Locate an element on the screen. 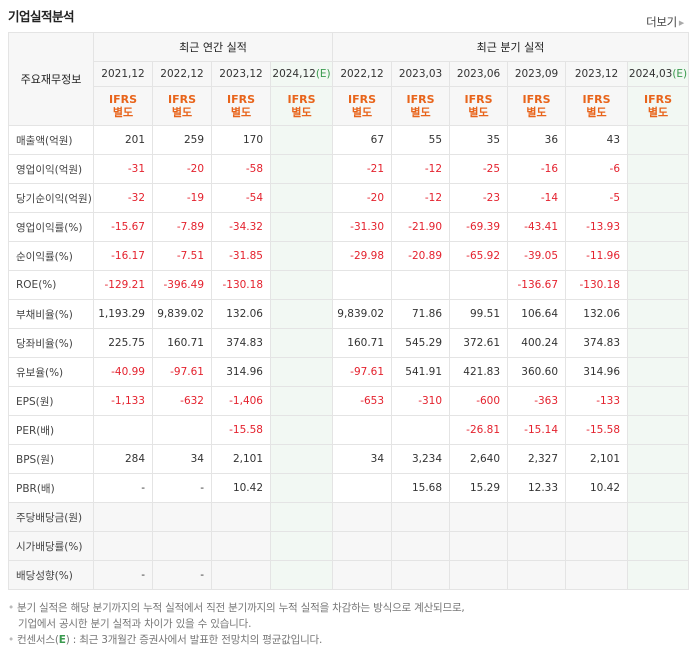 The image size is (694, 648). value-cell: -600 is located at coordinates (479, 401).